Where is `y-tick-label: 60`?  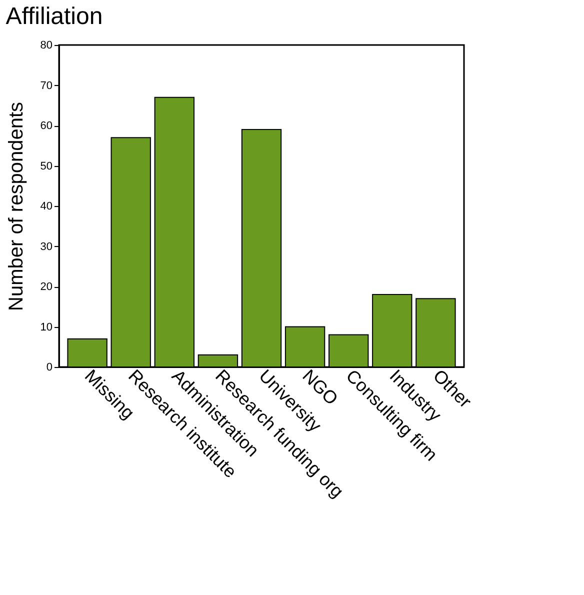 y-tick-label: 60 is located at coordinates (46, 126).